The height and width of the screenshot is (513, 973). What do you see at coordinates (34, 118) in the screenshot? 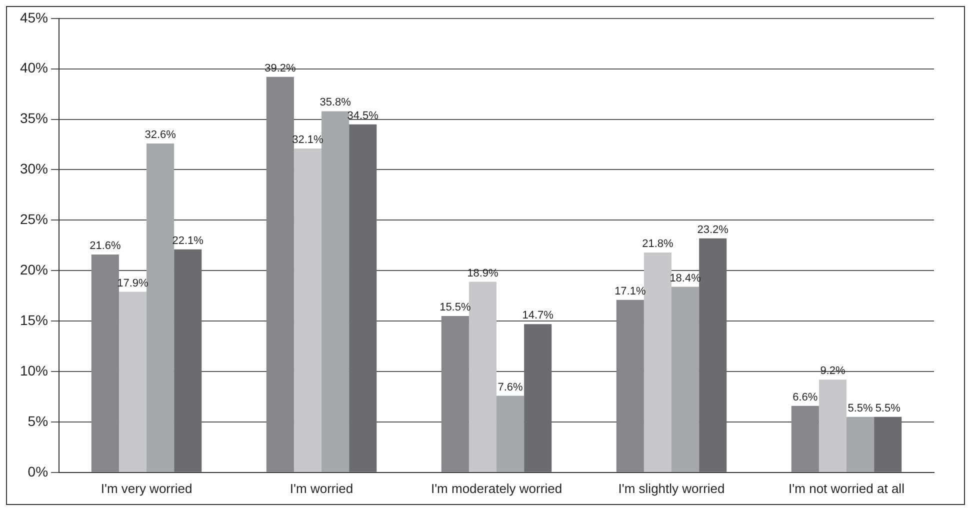
I see `y-tick-label: 35%` at bounding box center [34, 118].